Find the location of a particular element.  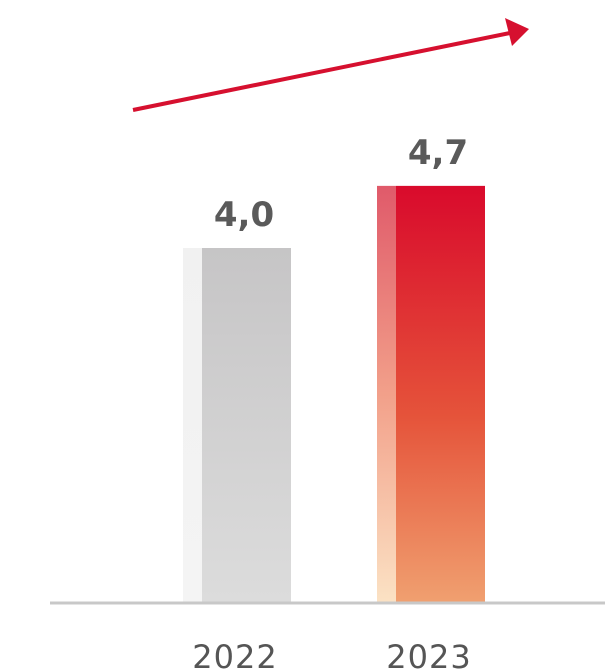

tick-label-2022: 2022 is located at coordinates (234, 655).